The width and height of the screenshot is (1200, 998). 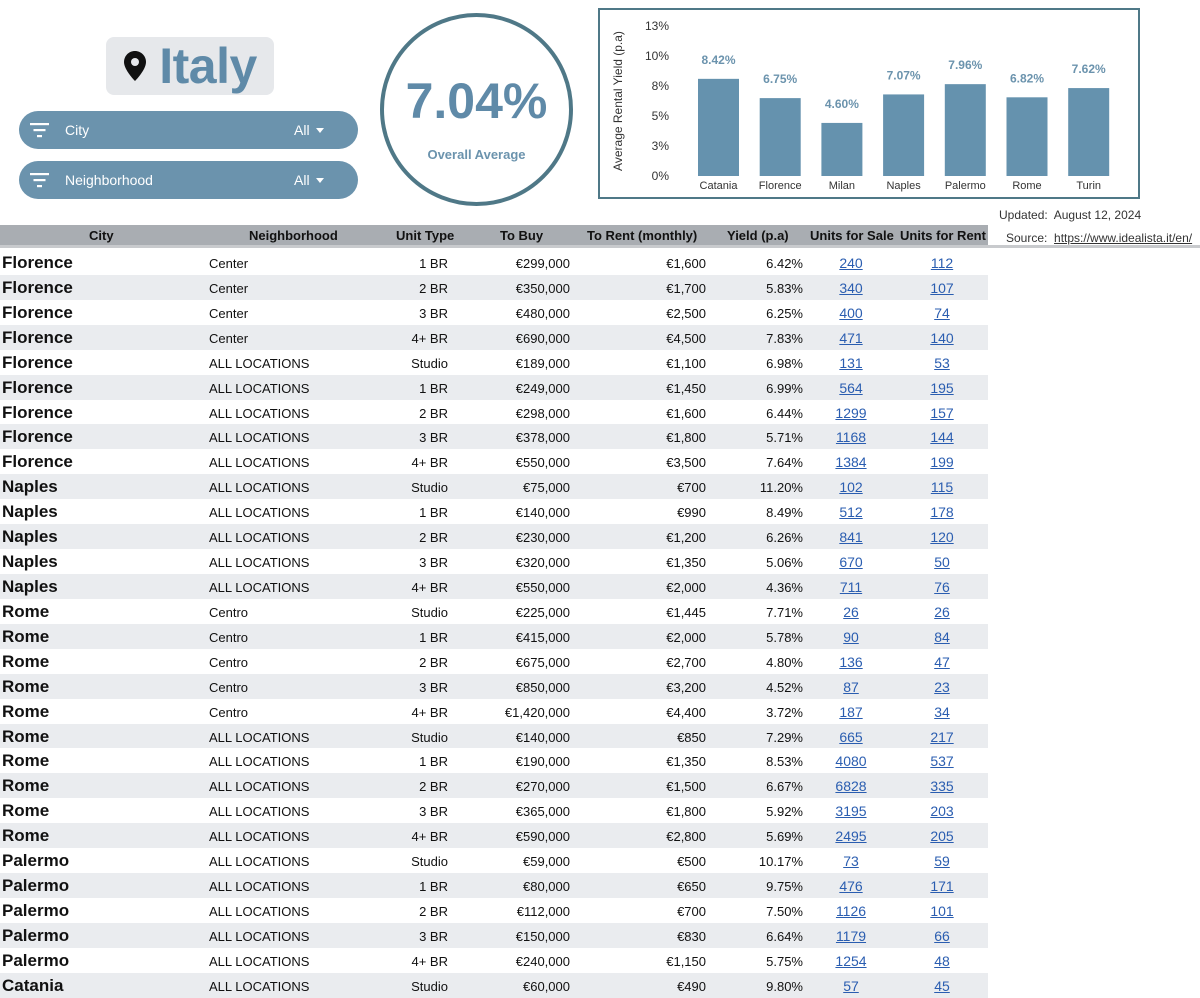 I want to click on cell-units-for-sale: 3195, so click(x=851, y=811).